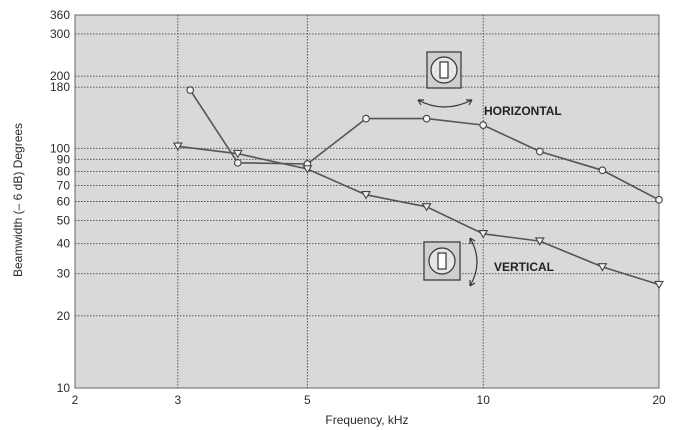 Image resolution: width=676 pixels, height=430 pixels. I want to click on y-tick-label: 80, so click(64, 172).